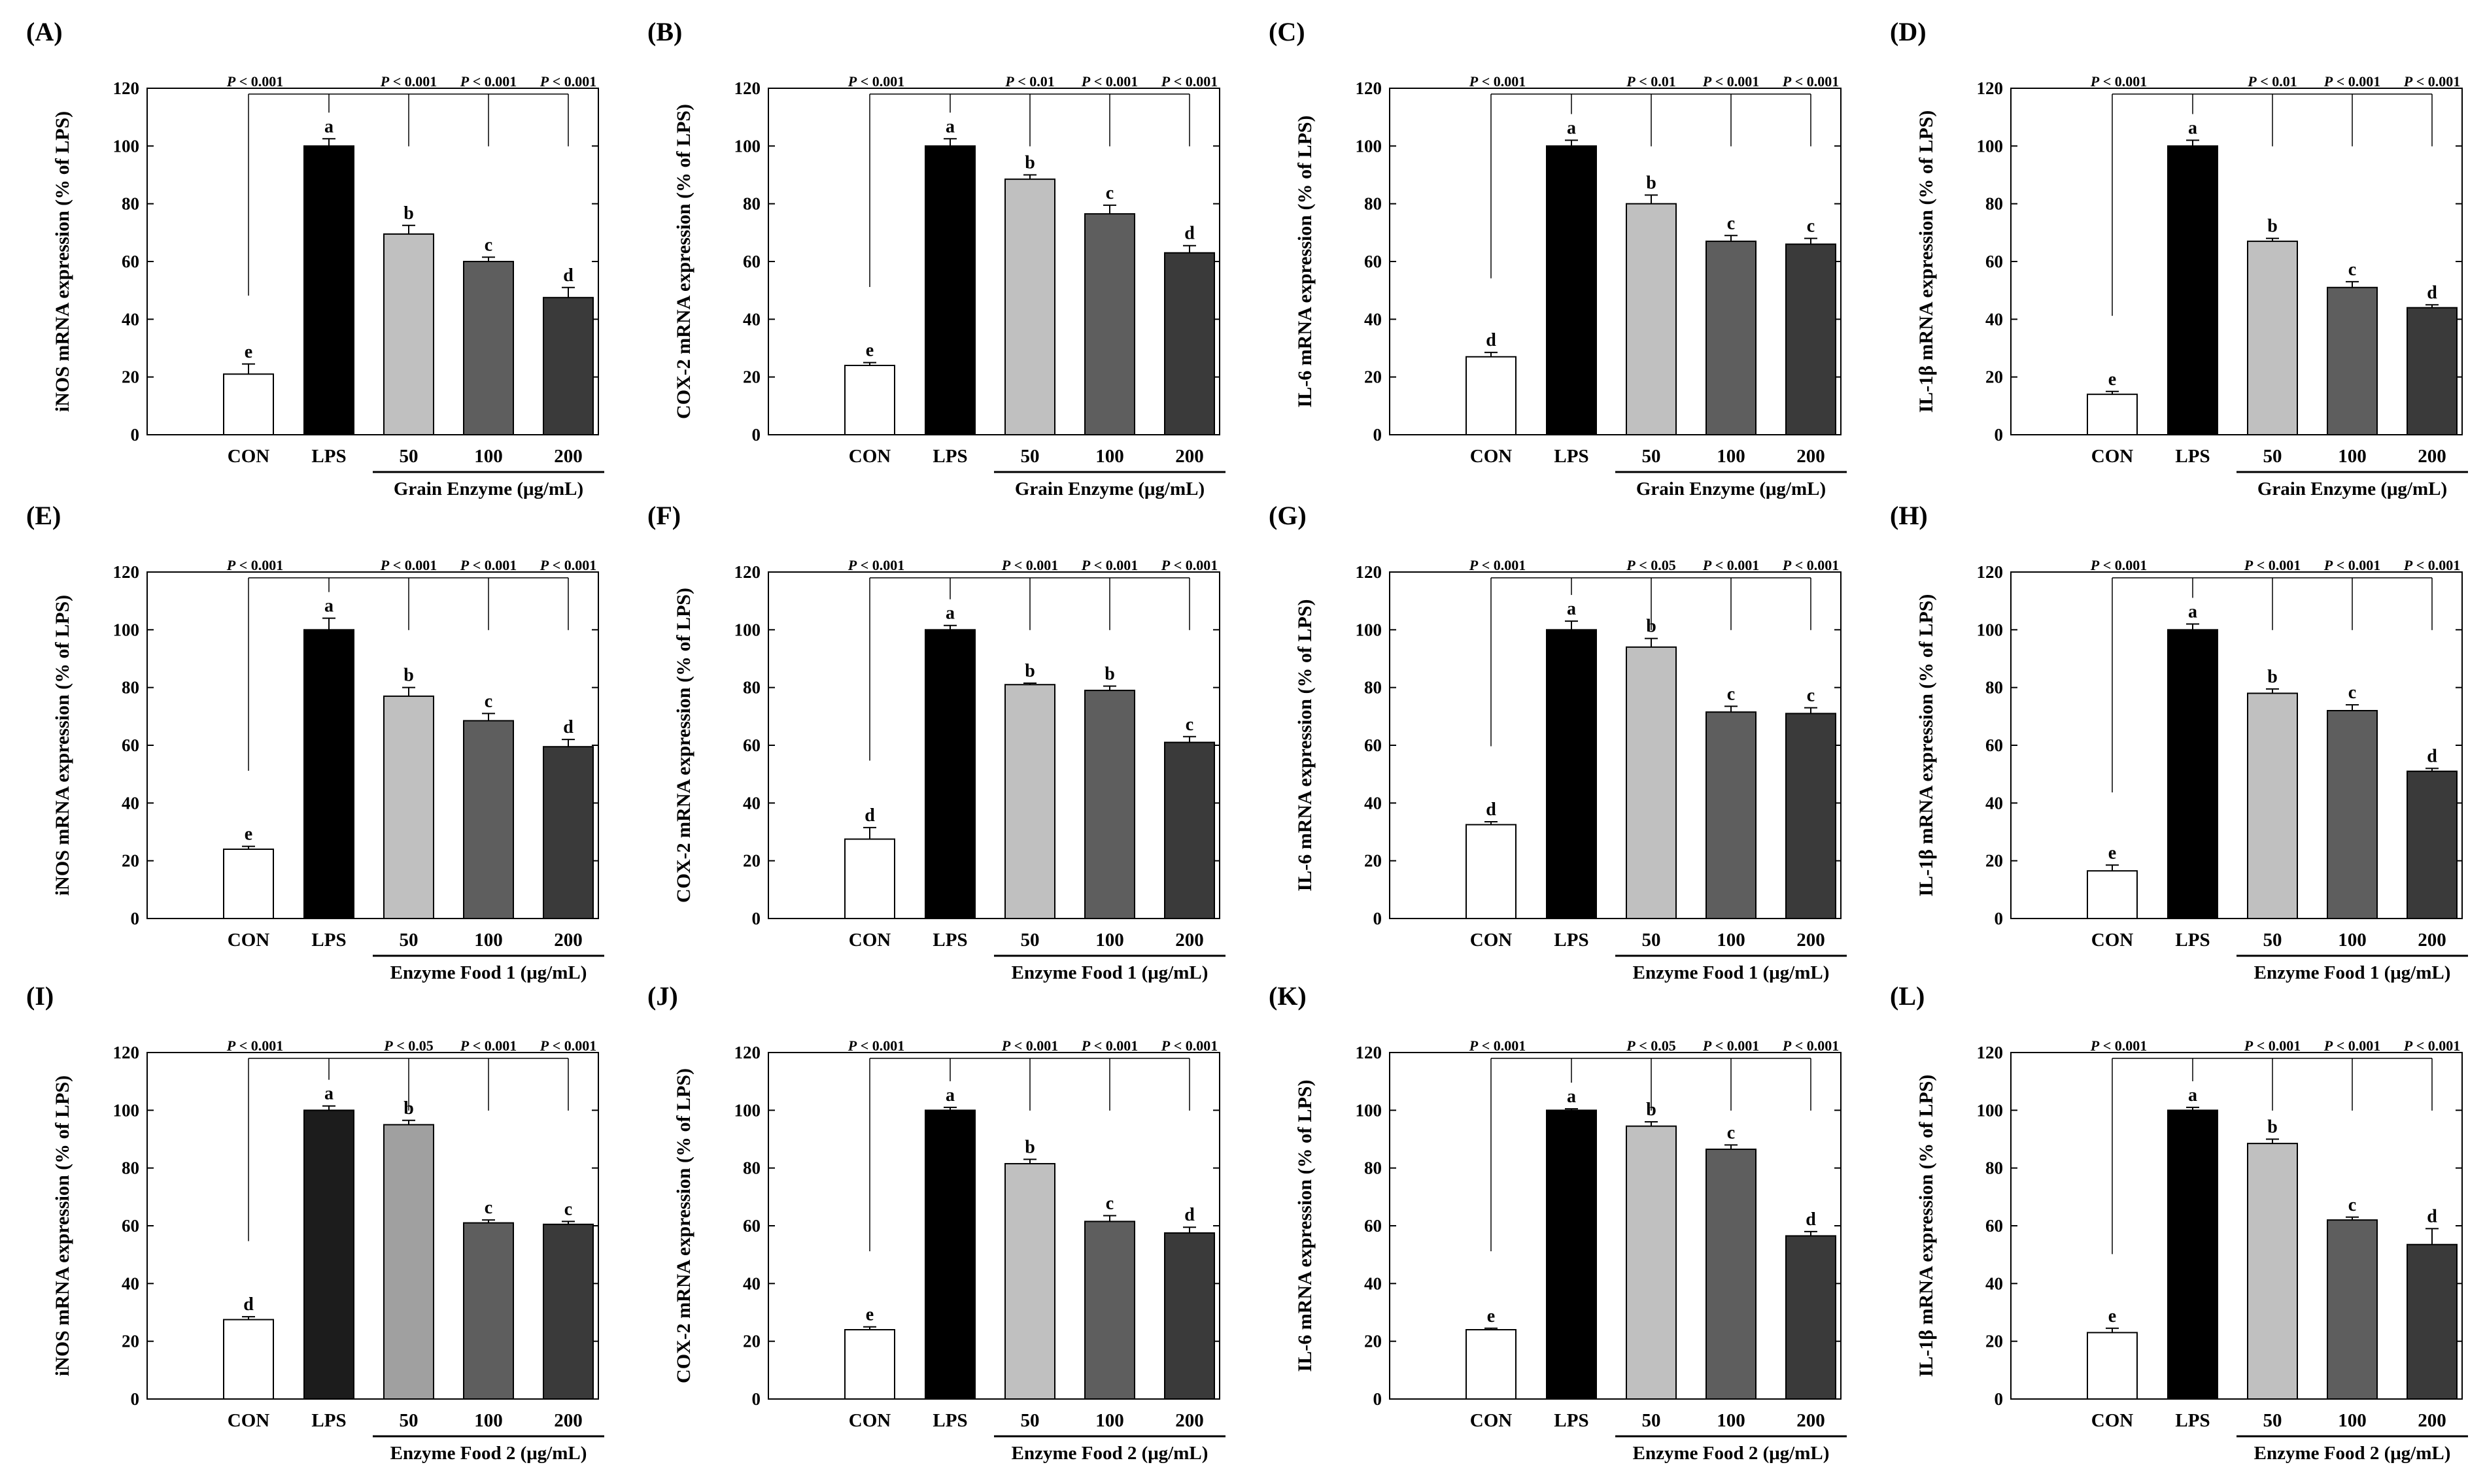 Image resolution: width=2485 pixels, height=1484 pixels. What do you see at coordinates (488, 972) in the screenshot?
I see `group-label: Enzyme Food 1 (μg/mL)` at bounding box center [488, 972].